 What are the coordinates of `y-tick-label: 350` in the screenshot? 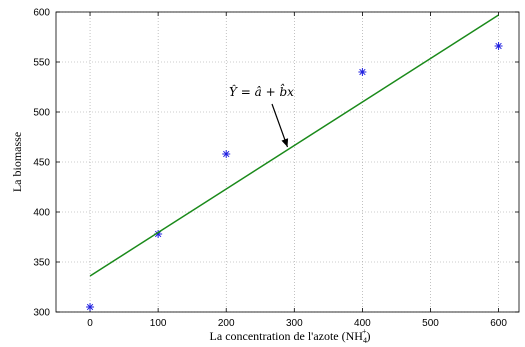 It's located at (41, 263).